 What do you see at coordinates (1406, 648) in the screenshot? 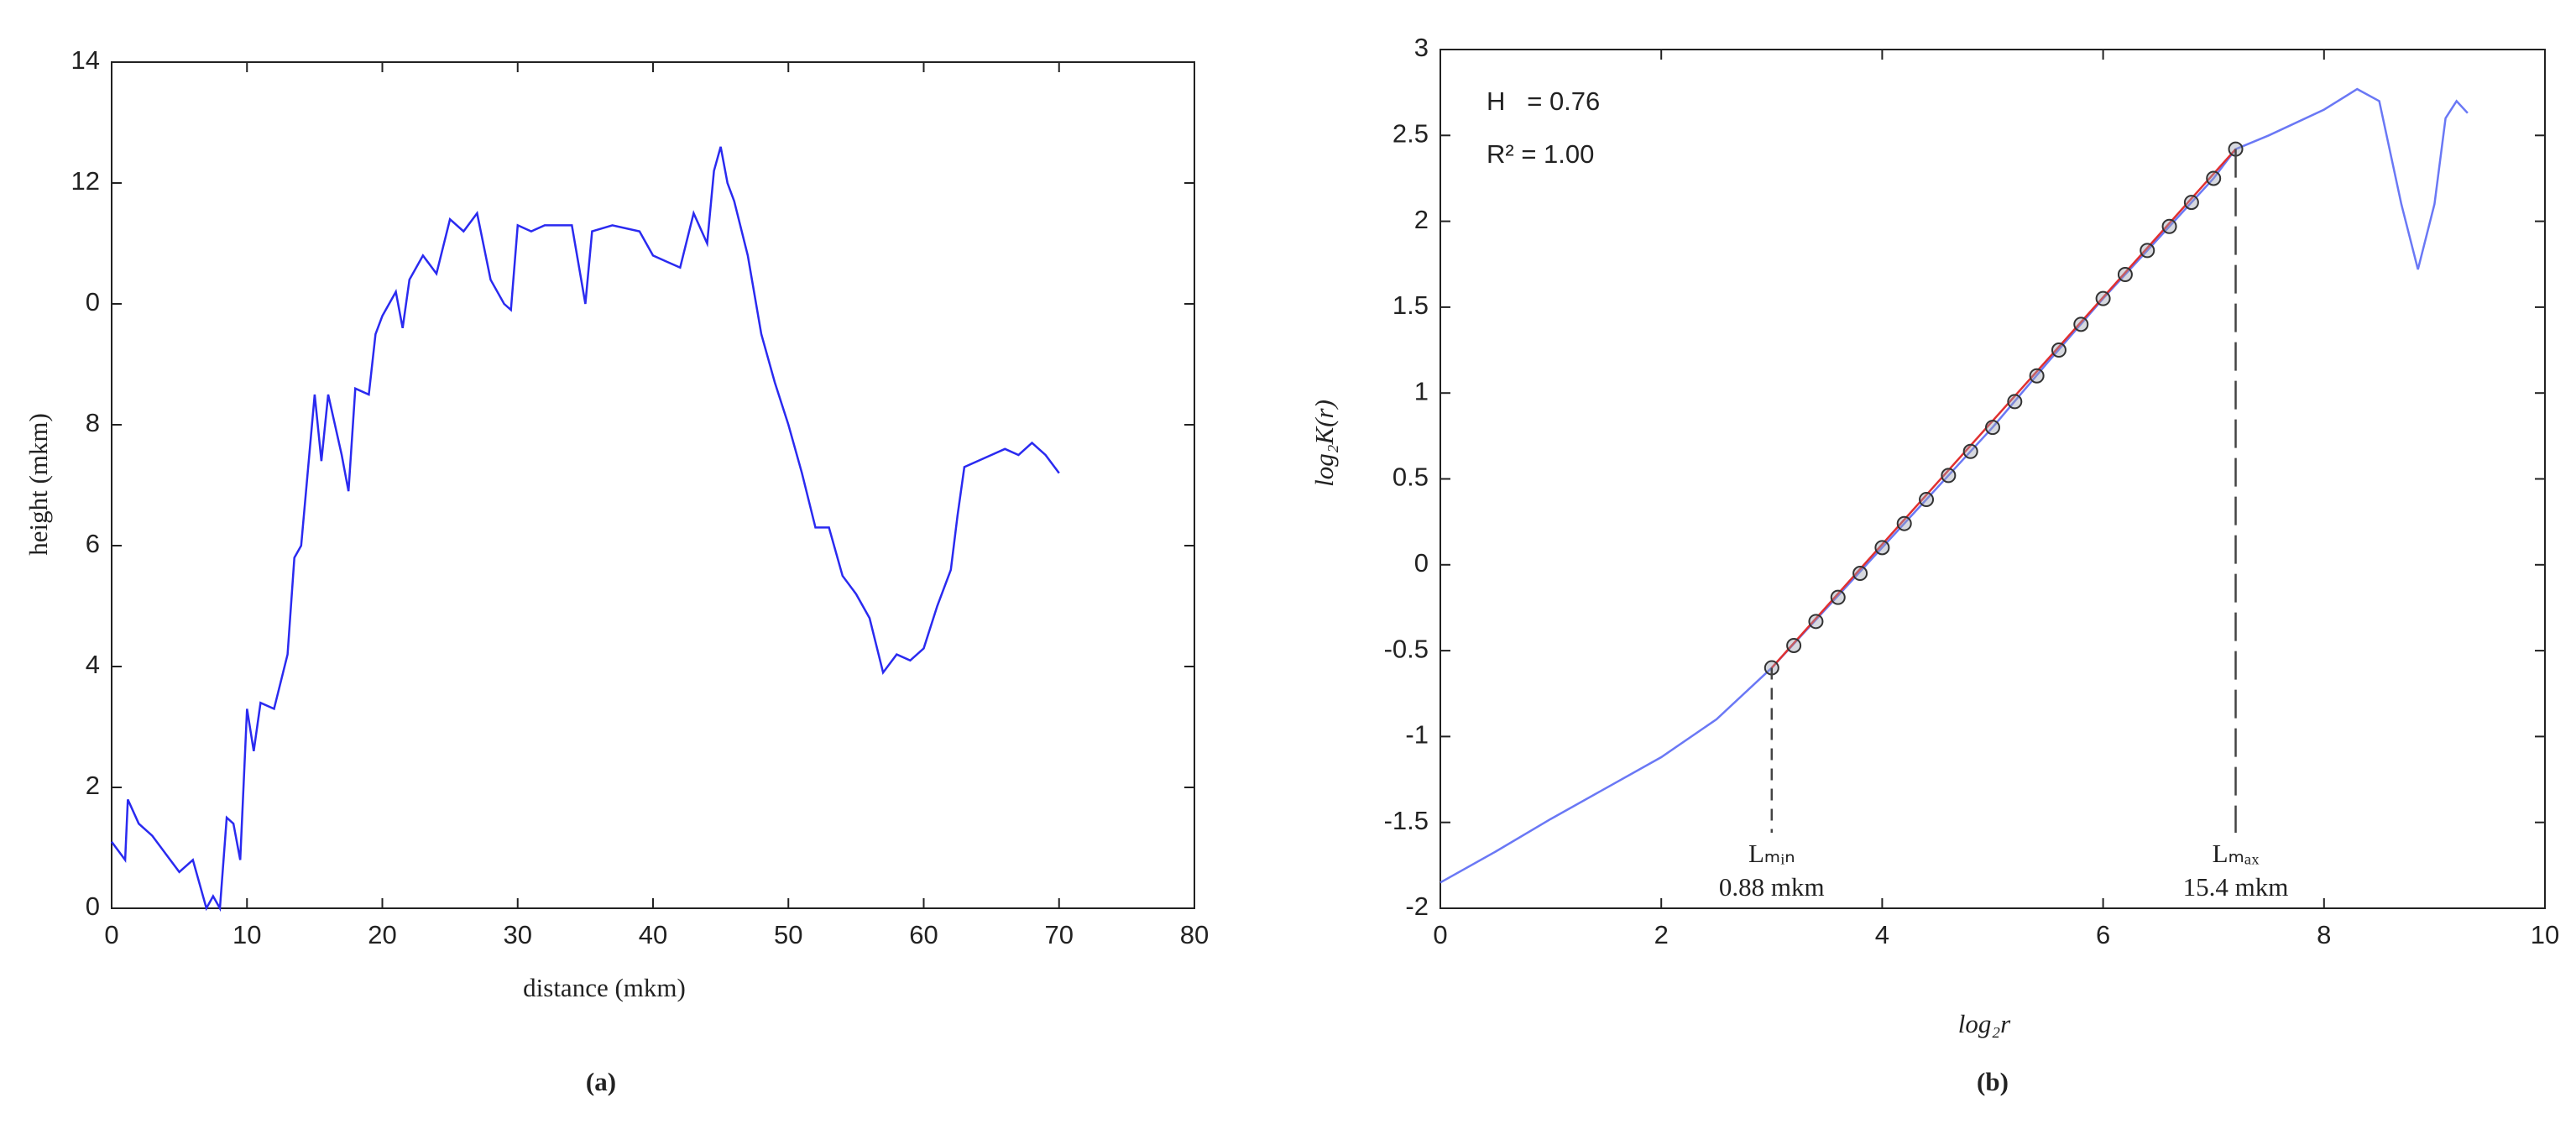
I see `y-tick-label: -0.5` at bounding box center [1406, 648].